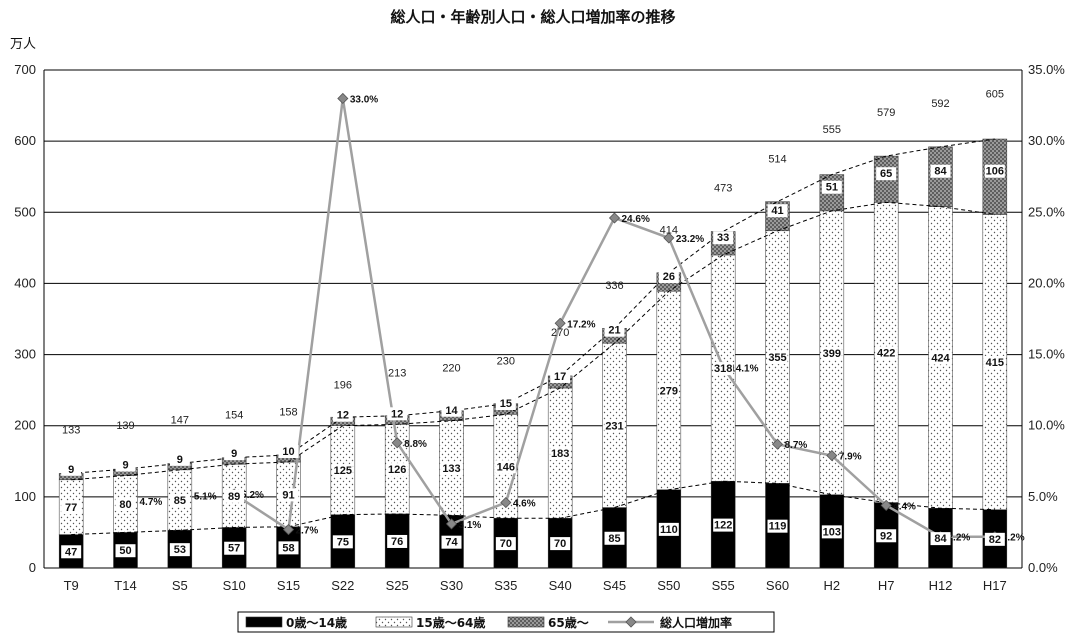 This screenshot has width=1067, height=635. What do you see at coordinates (723, 526) in the screenshot?
I see `segment-label: 122` at bounding box center [723, 526].